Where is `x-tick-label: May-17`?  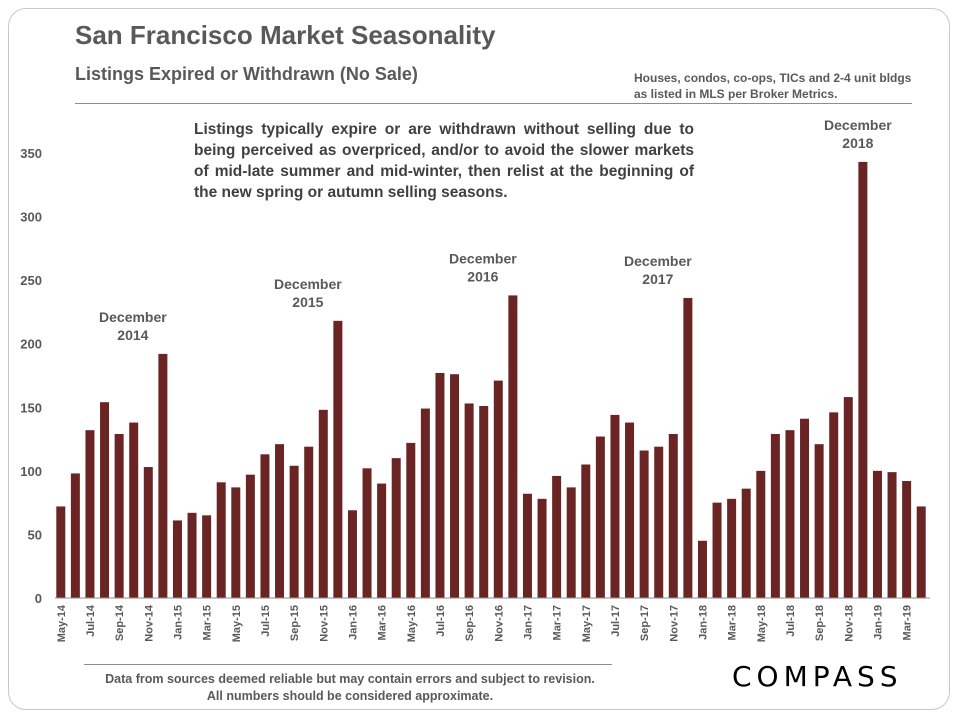 x-tick-label: May-17 is located at coordinates (587, 623).